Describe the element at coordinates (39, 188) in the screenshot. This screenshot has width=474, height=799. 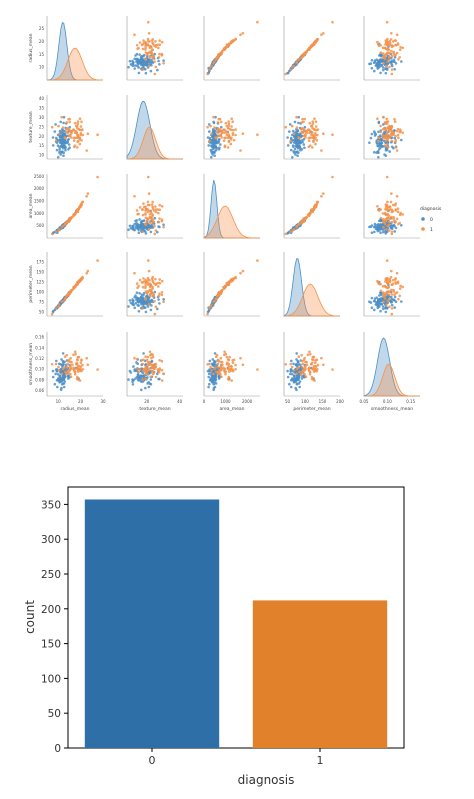
I see `y-tick-label-area_mean: 2000` at that location.